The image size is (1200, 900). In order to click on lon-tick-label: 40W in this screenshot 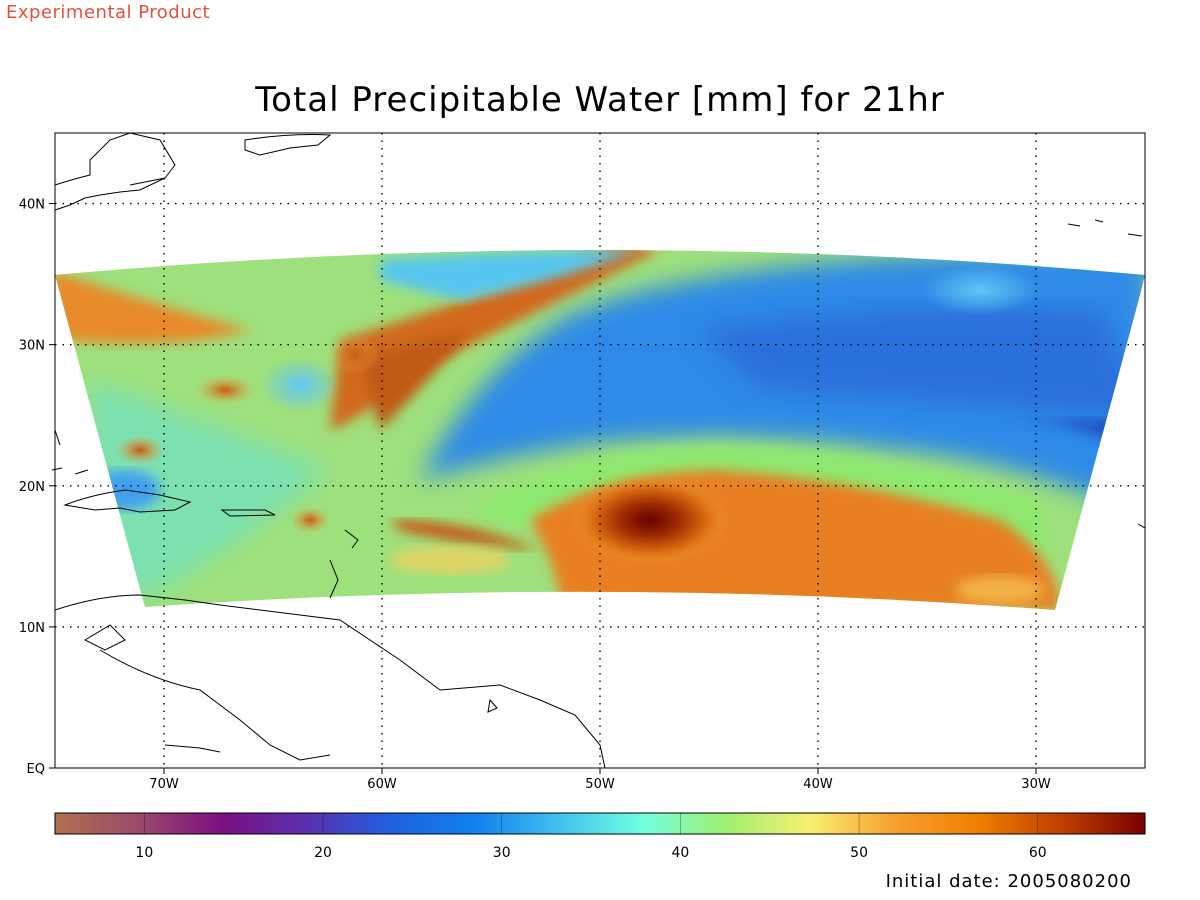, I will do `click(818, 784)`.